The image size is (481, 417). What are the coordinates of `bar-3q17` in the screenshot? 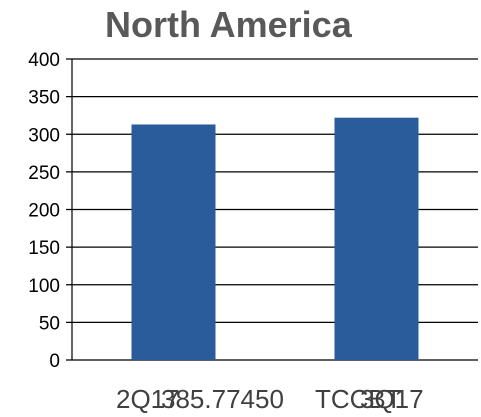 It's located at (376, 238).